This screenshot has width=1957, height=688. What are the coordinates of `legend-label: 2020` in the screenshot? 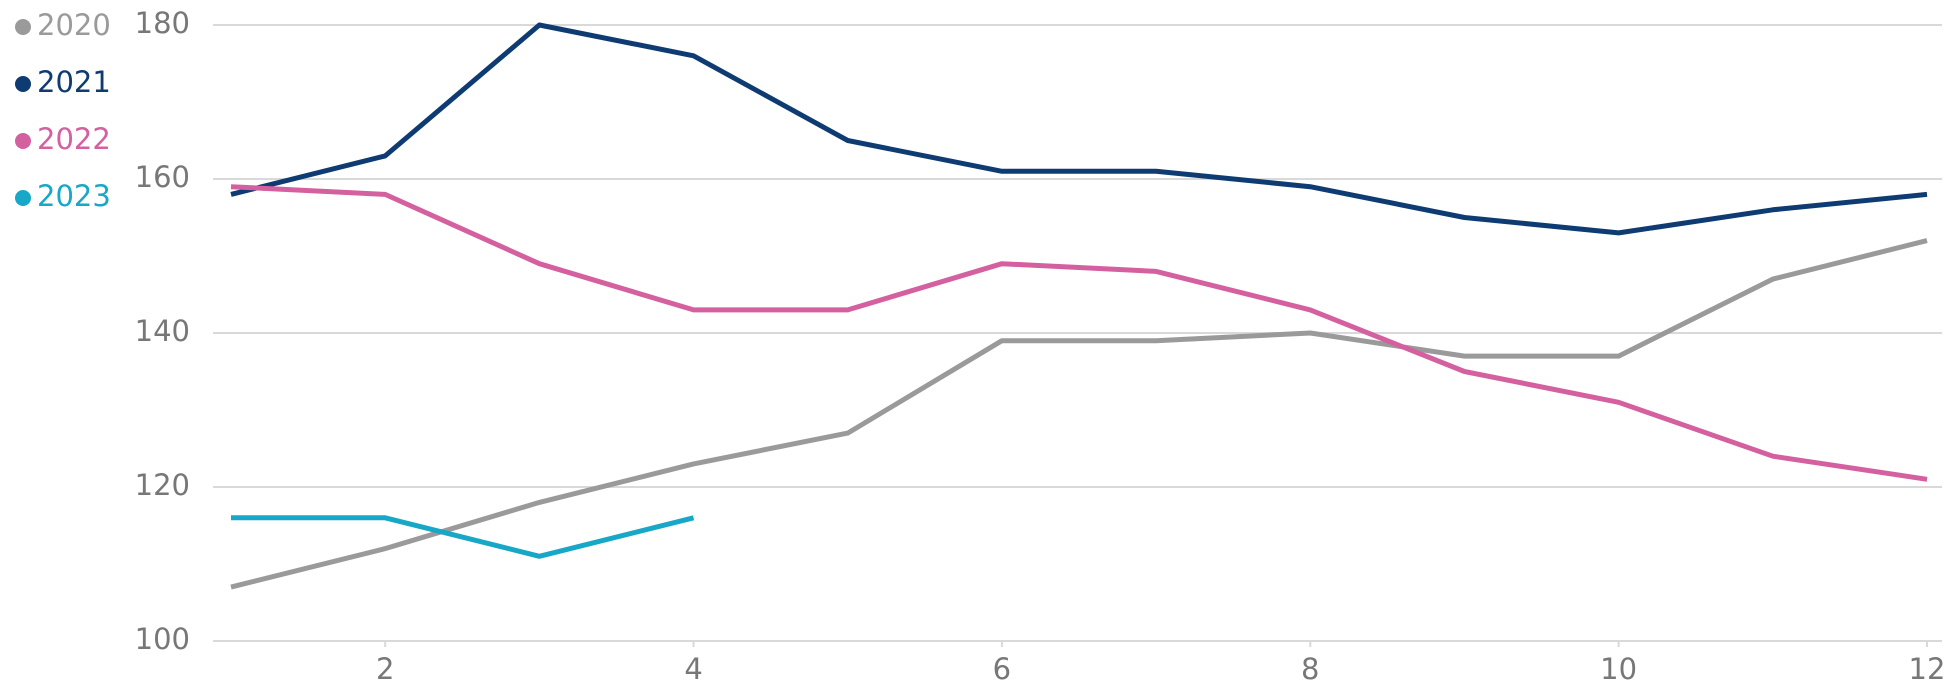 It's located at (74, 25).